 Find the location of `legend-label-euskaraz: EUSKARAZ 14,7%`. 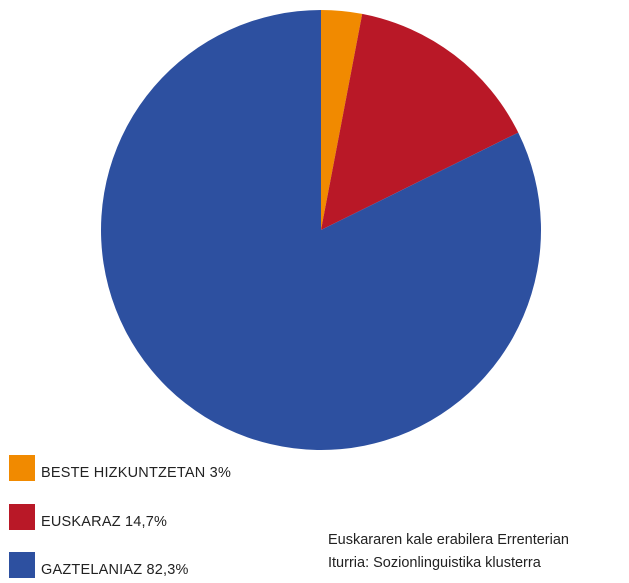

legend-label-euskaraz: EUSKARAZ 14,7% is located at coordinates (104, 522).